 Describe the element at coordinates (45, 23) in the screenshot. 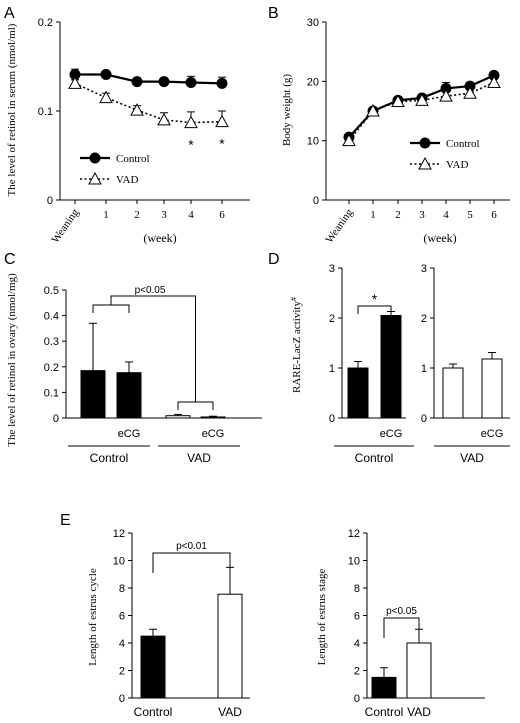

I see `chart-a-ytick-label: 0.2` at that location.